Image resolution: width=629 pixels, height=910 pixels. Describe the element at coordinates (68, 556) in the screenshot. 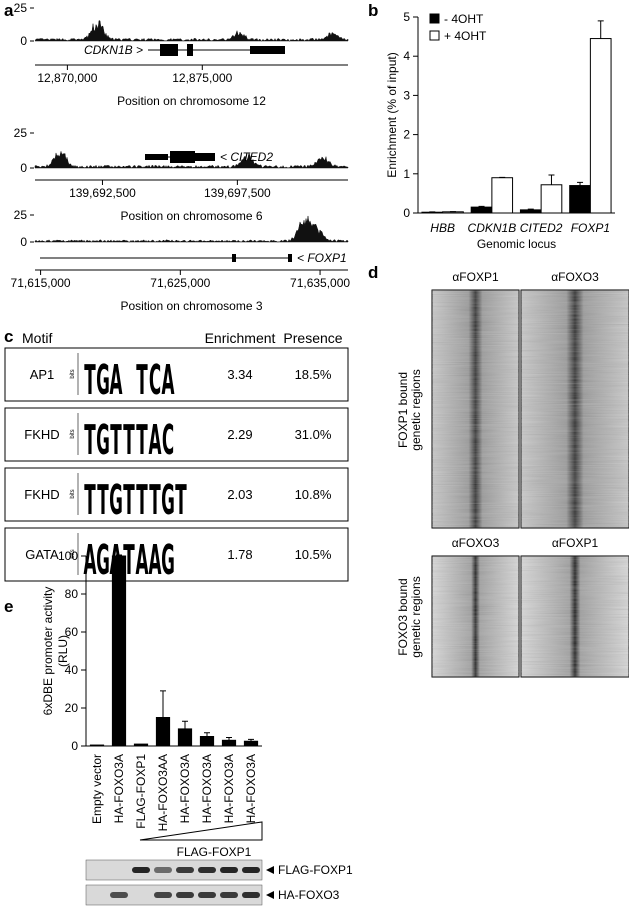

I see `y-tick-label: 100` at that location.